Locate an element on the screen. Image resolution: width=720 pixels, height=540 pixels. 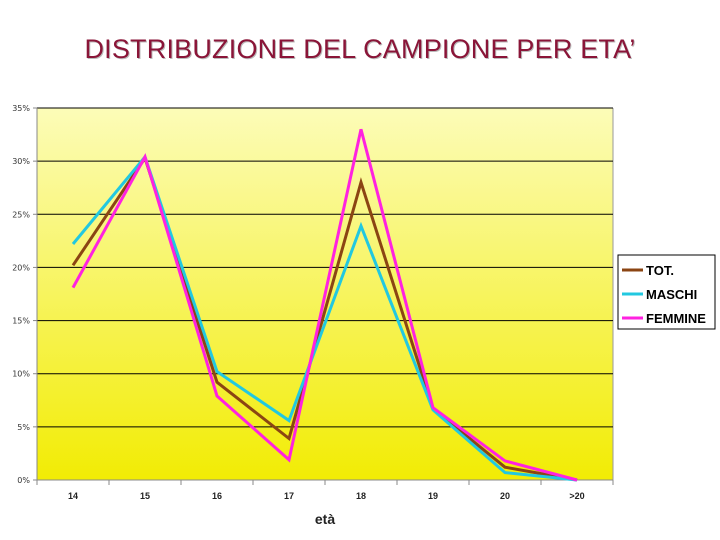
page-title: DISTRIBUZIONE DEL CAMPIONE PER ETA’ is located at coordinates (360, 49).